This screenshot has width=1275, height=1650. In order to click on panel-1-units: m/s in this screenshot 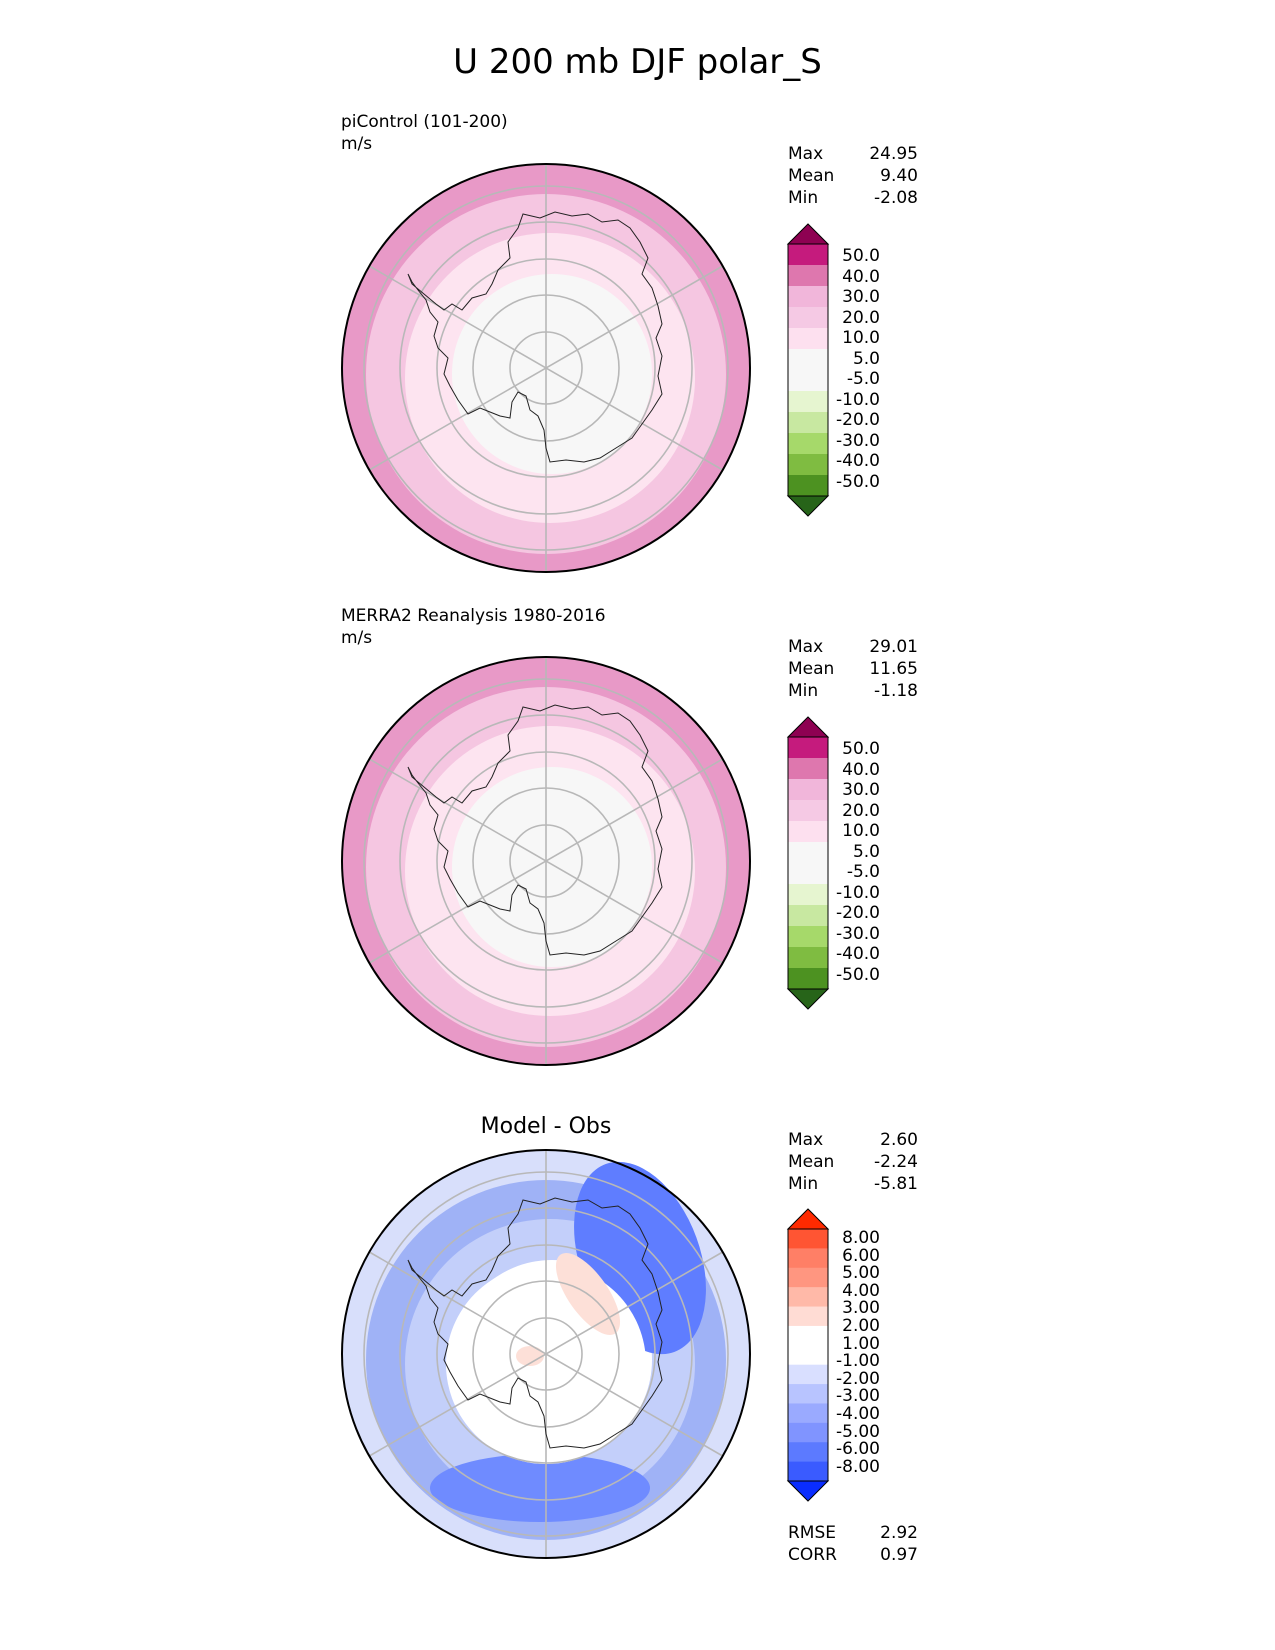, I will do `click(357, 144)`.